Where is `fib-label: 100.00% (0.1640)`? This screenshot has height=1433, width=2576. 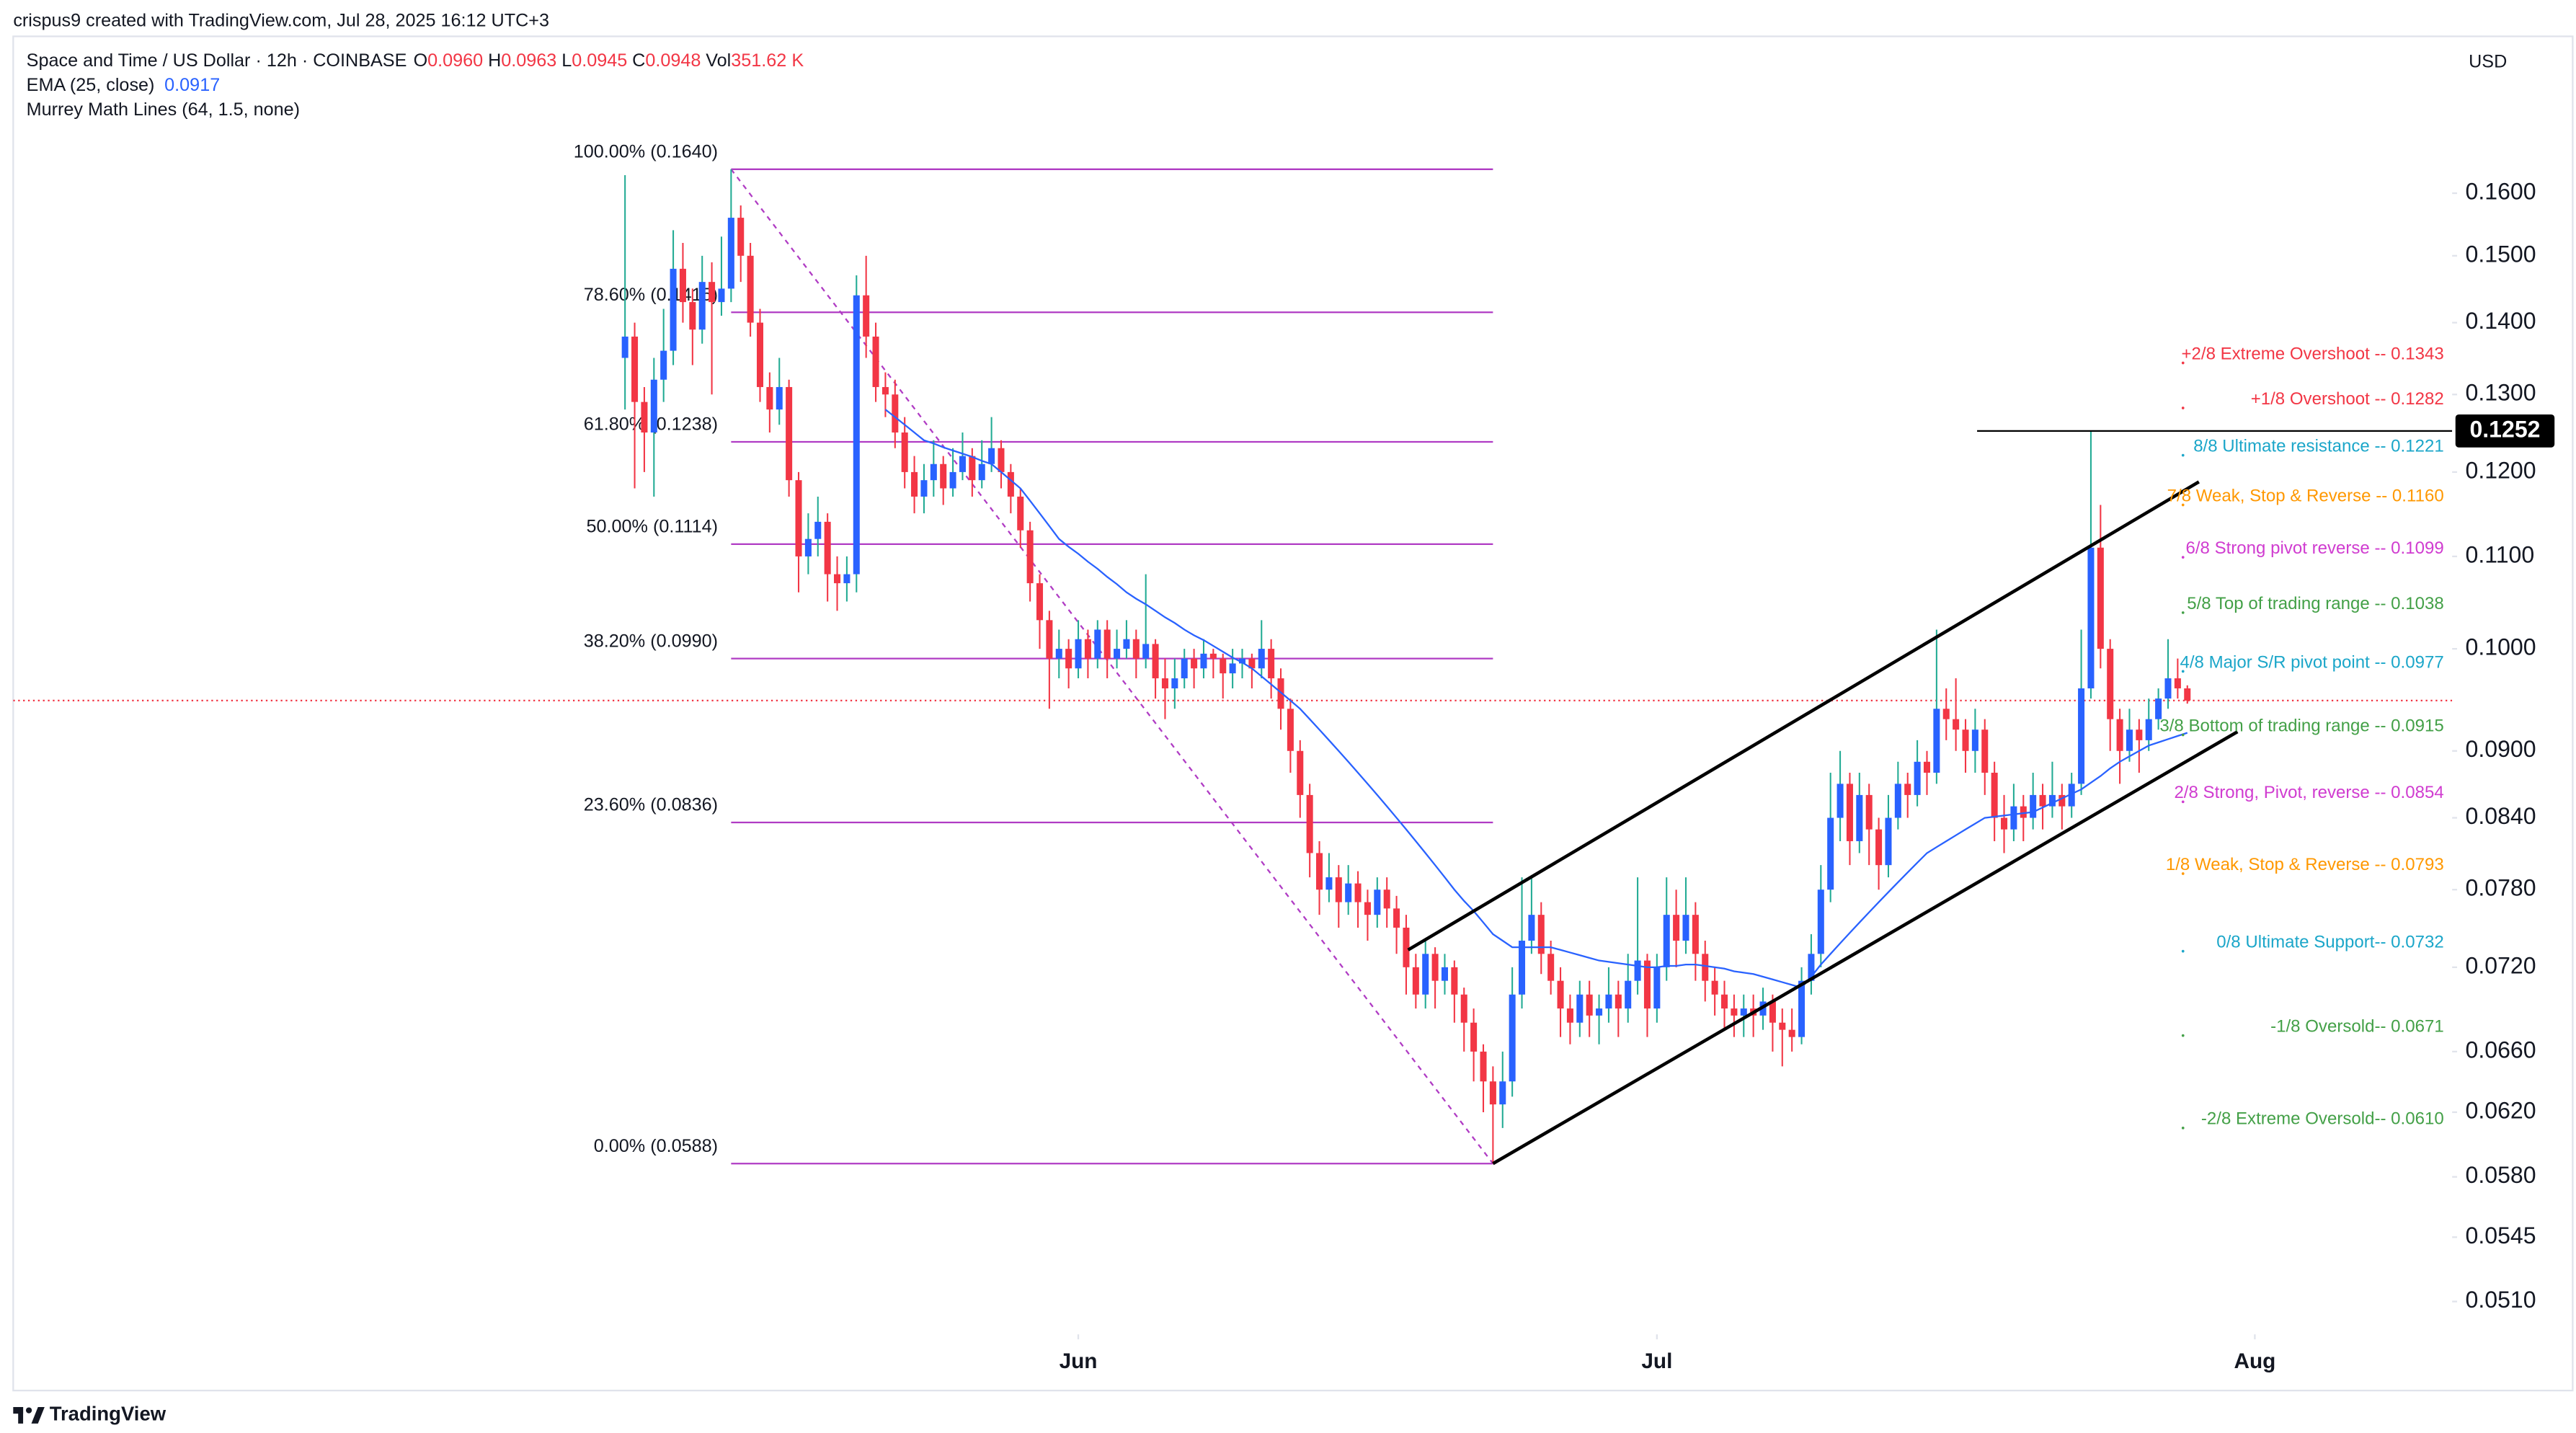 fib-label: 100.00% (0.1640) is located at coordinates (646, 152).